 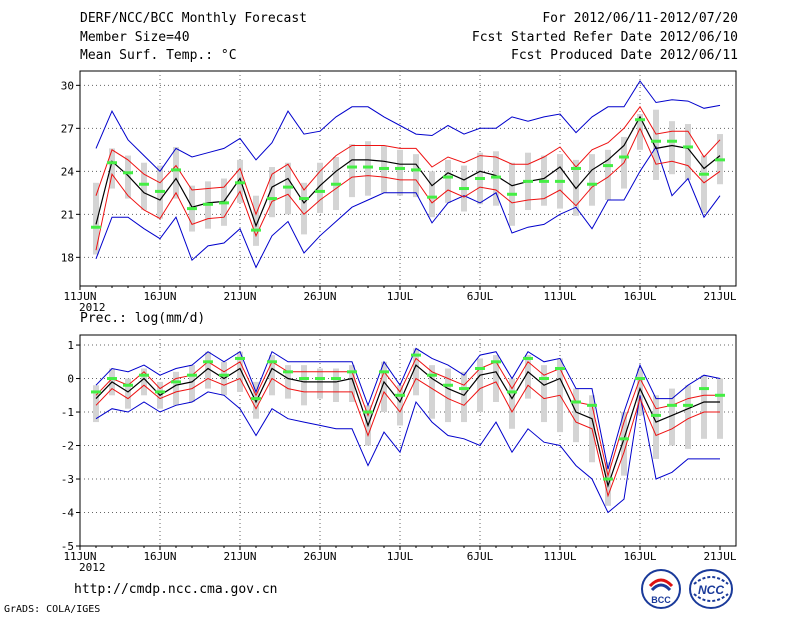 I want to click on p2-x-tick-label: 11JUN, so click(x=79, y=556).